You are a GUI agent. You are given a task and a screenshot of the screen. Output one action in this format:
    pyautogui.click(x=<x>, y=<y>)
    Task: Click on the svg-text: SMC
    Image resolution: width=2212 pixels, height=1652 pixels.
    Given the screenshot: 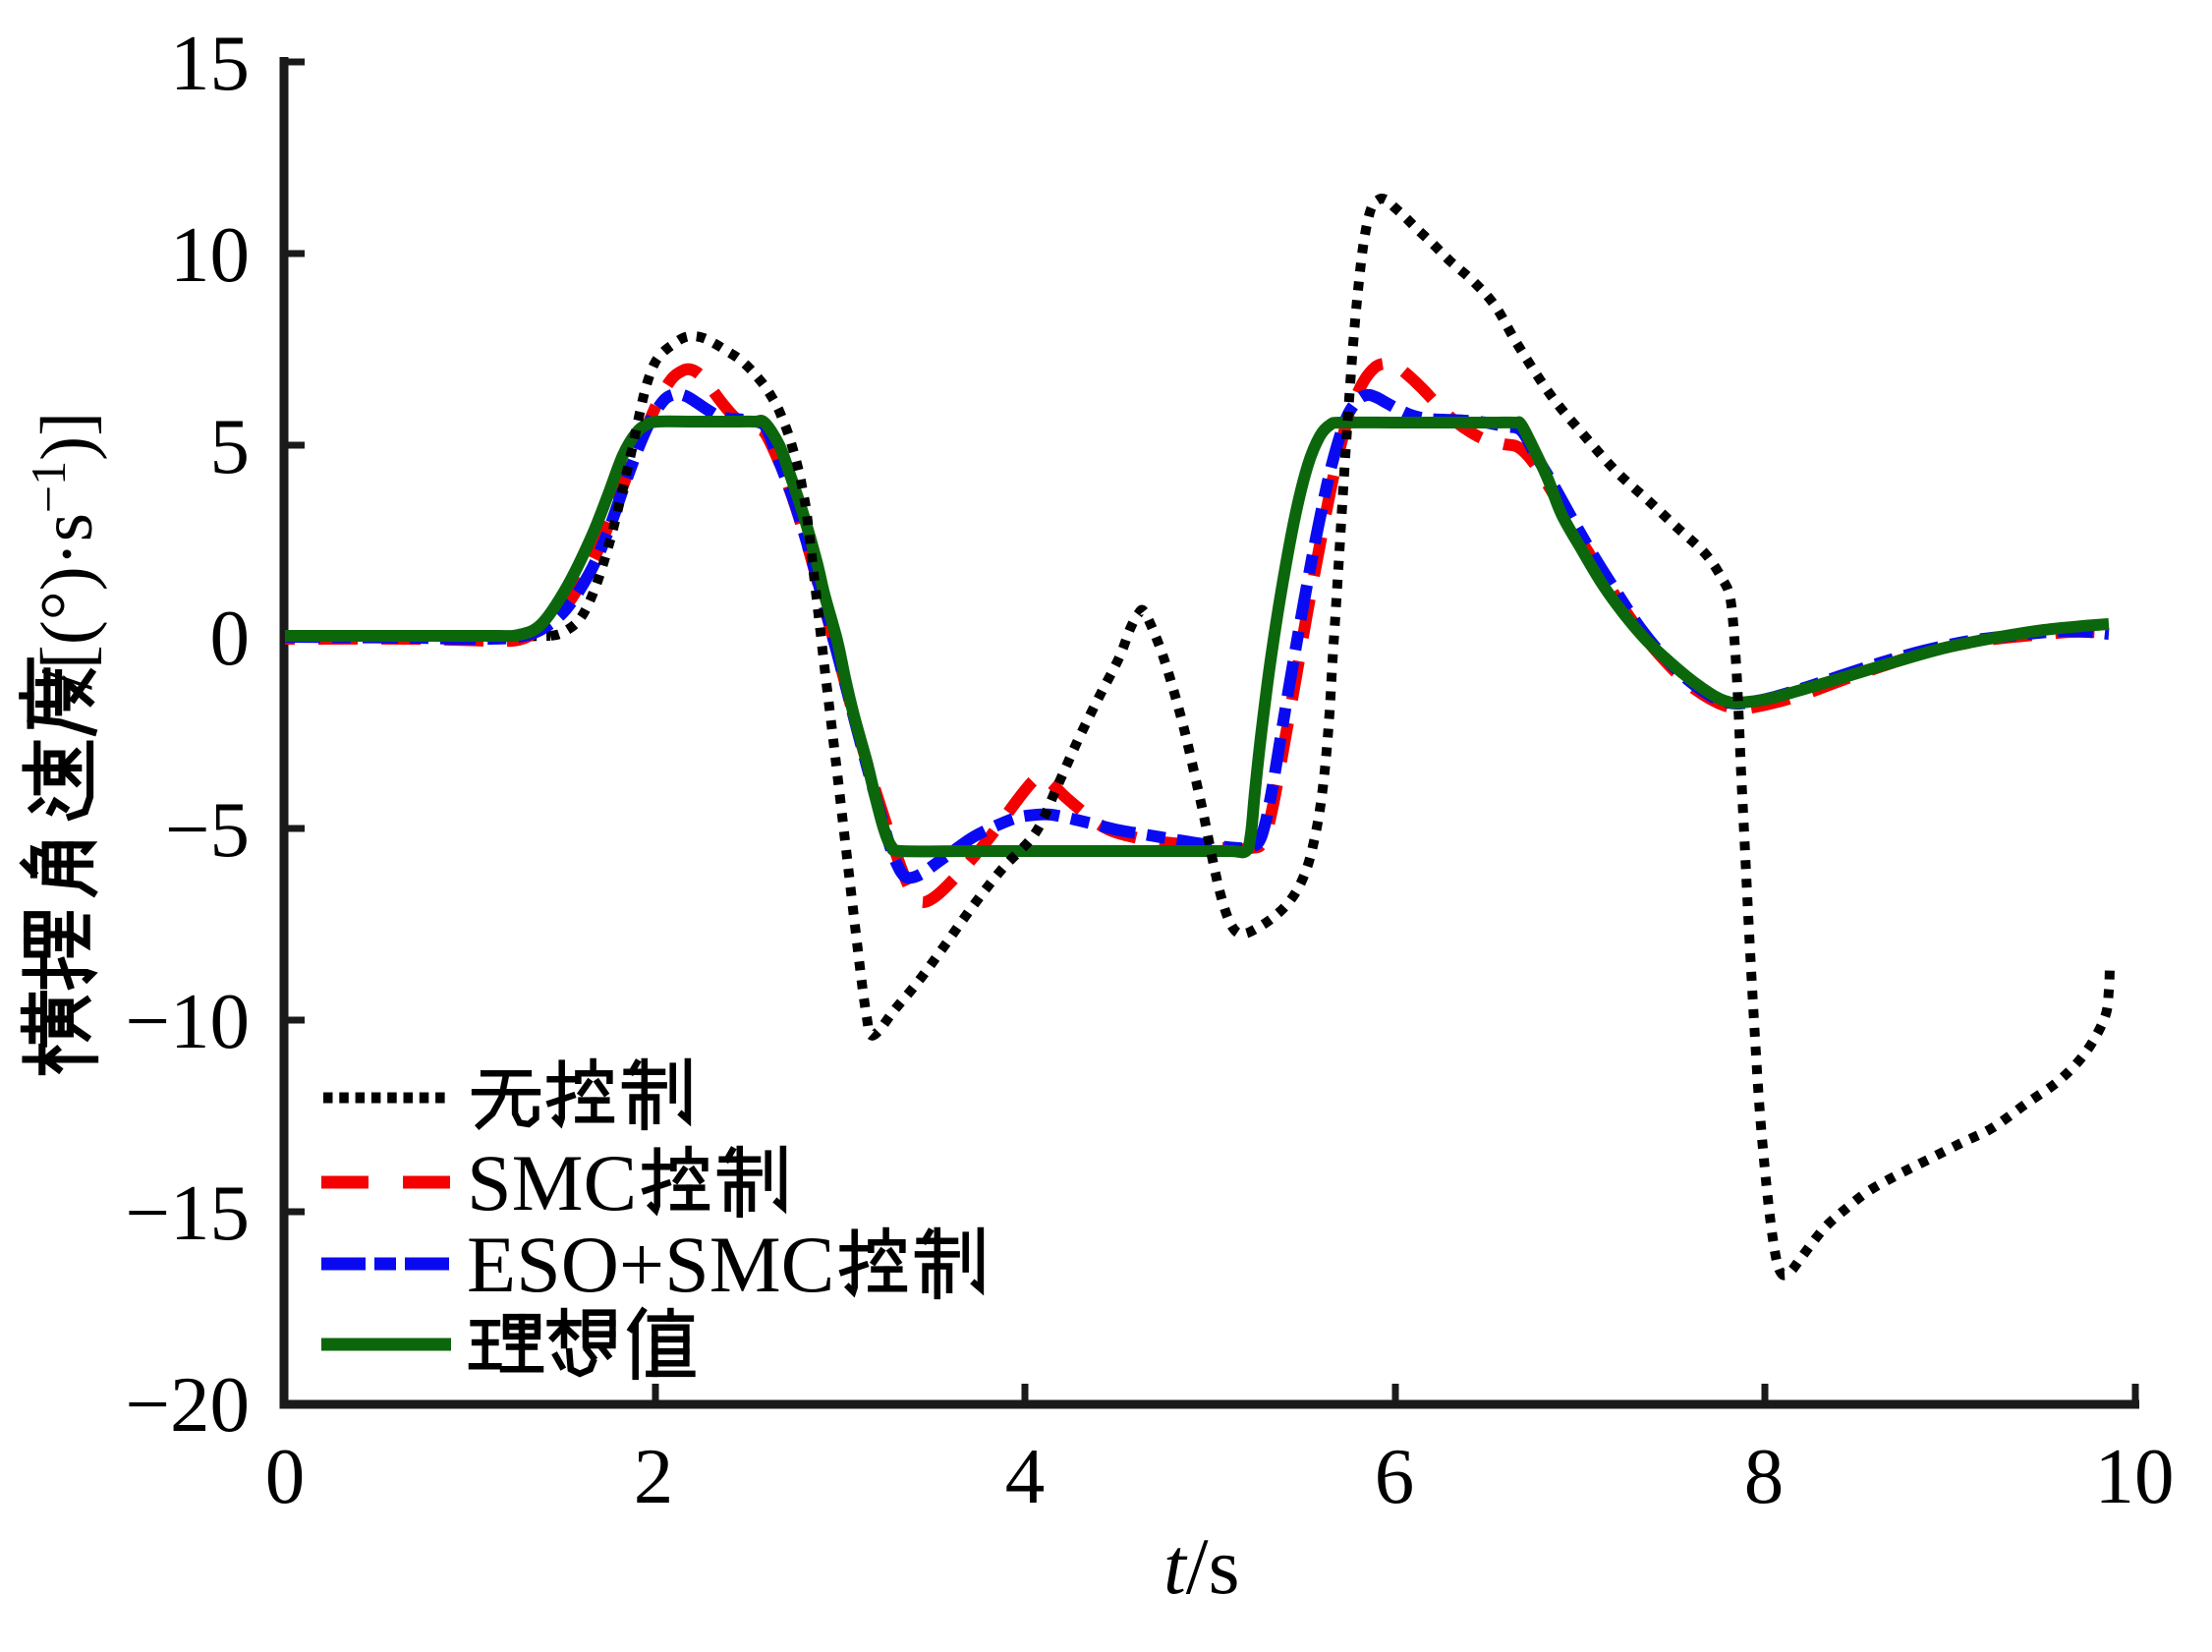 What is the action you would take?
    pyautogui.click(x=552, y=1182)
    